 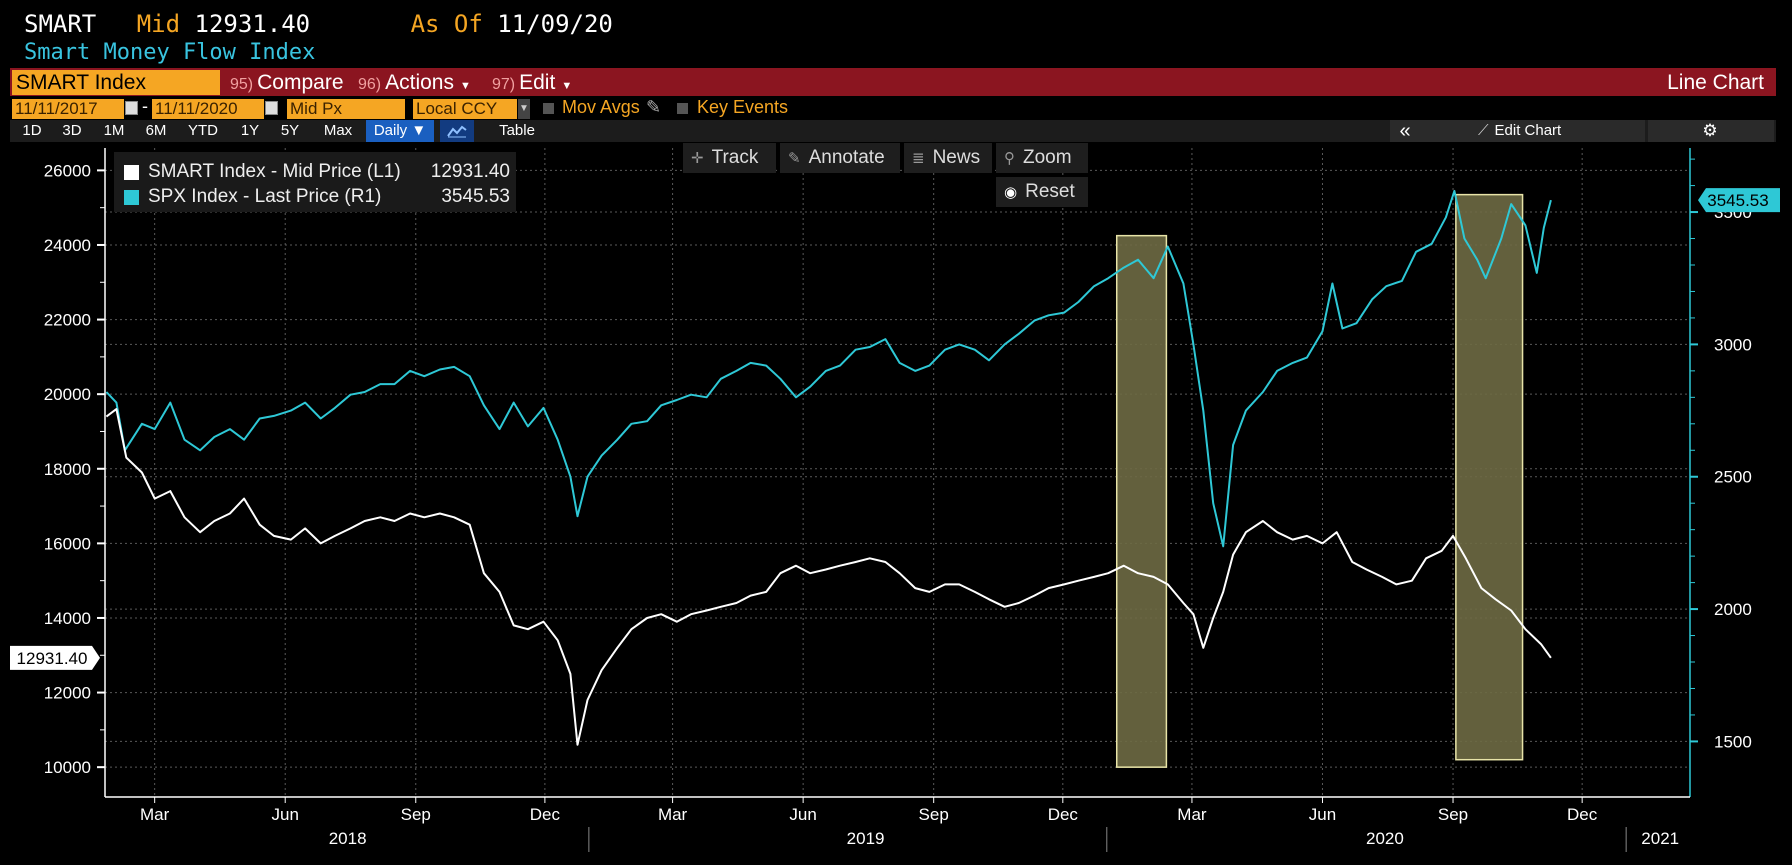 I want to click on edit-chart-section, so click(x=1517, y=131).